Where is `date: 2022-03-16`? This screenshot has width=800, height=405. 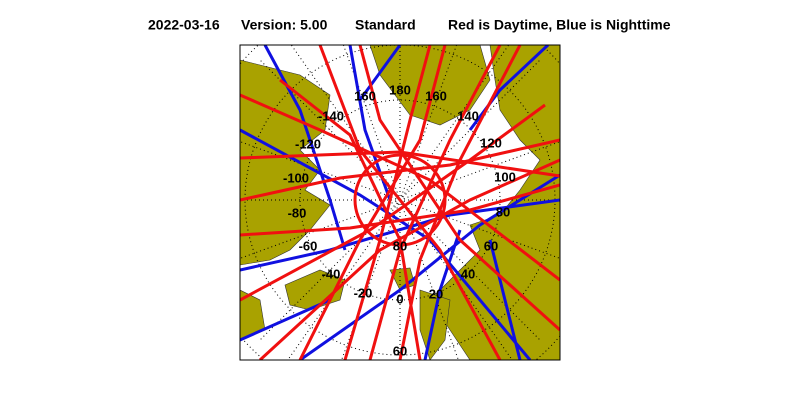 date: 2022-03-16 is located at coordinates (184, 25).